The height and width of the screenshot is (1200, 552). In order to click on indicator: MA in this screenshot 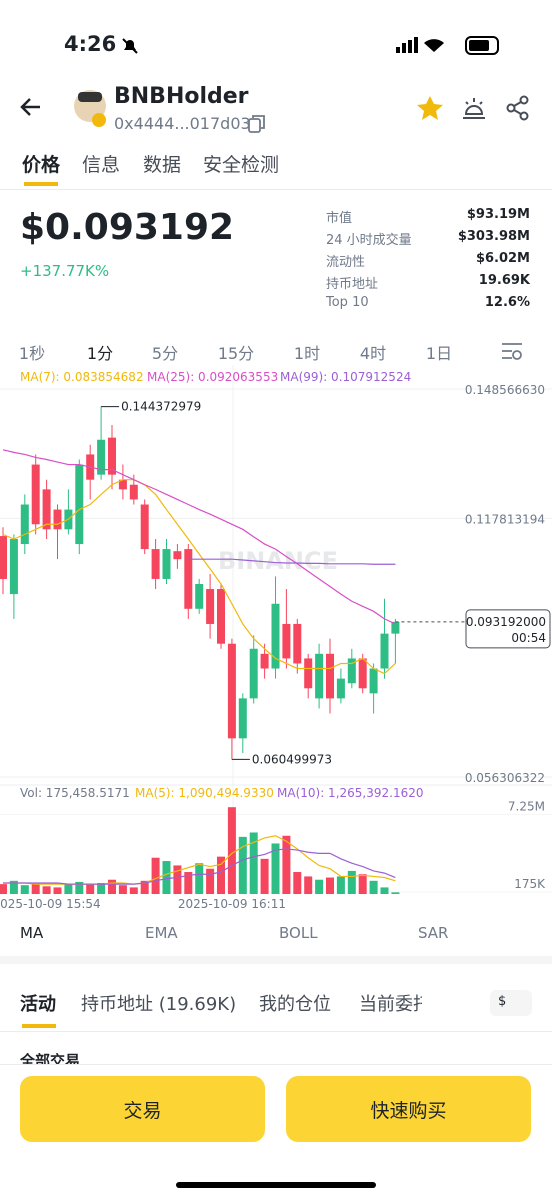, I will do `click(32, 933)`.